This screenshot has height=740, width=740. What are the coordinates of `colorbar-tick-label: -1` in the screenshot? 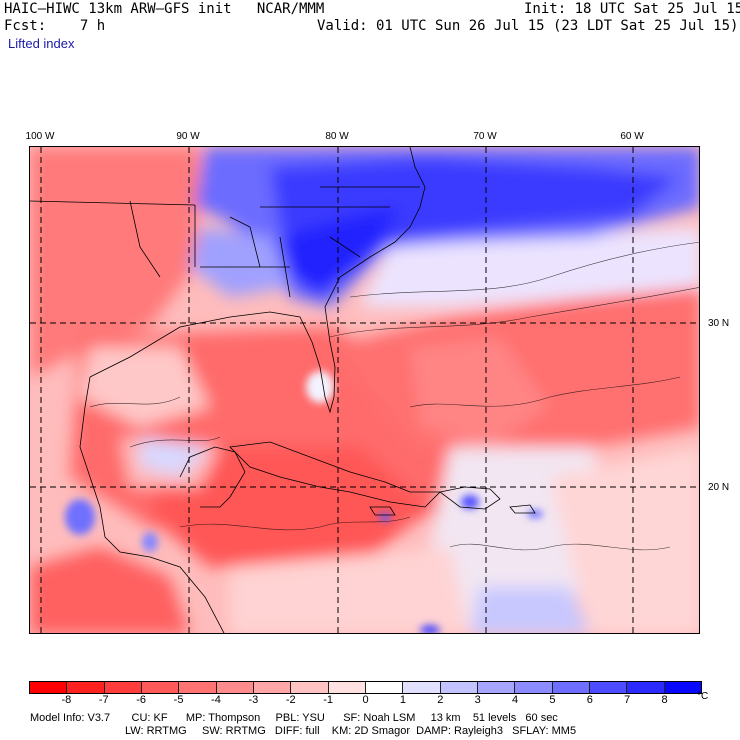 It's located at (328, 700).